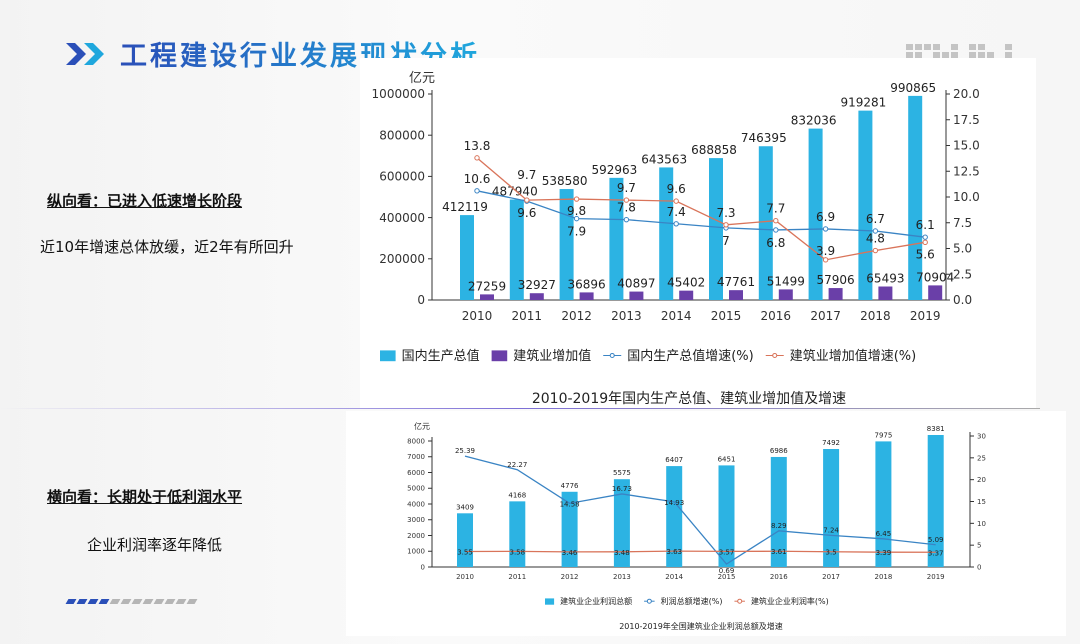  What do you see at coordinates (587, 284) in the screenshot?
I see `bar-data-label: 36896` at bounding box center [587, 284].